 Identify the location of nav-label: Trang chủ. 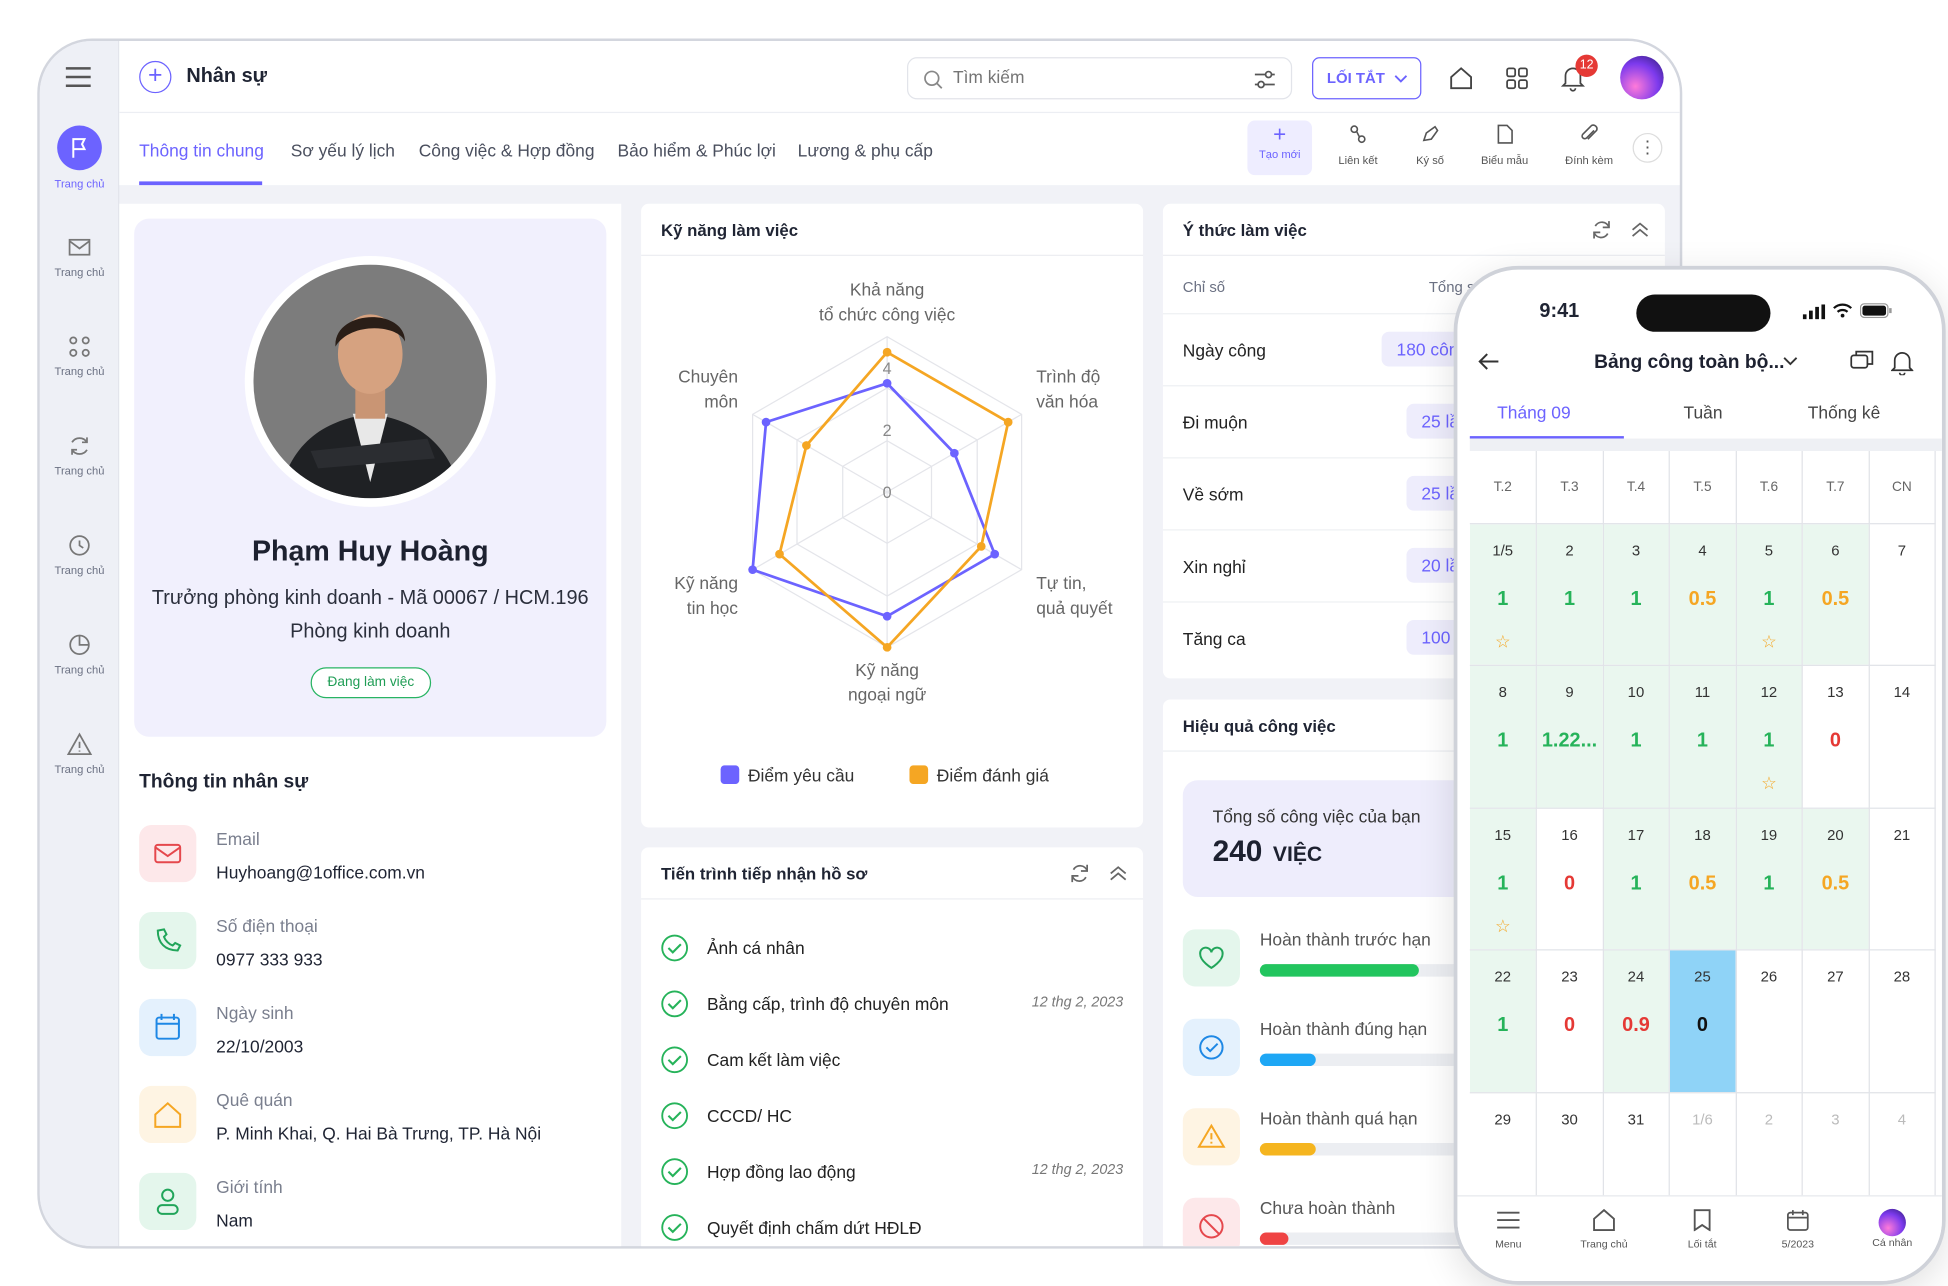
(1604, 1243).